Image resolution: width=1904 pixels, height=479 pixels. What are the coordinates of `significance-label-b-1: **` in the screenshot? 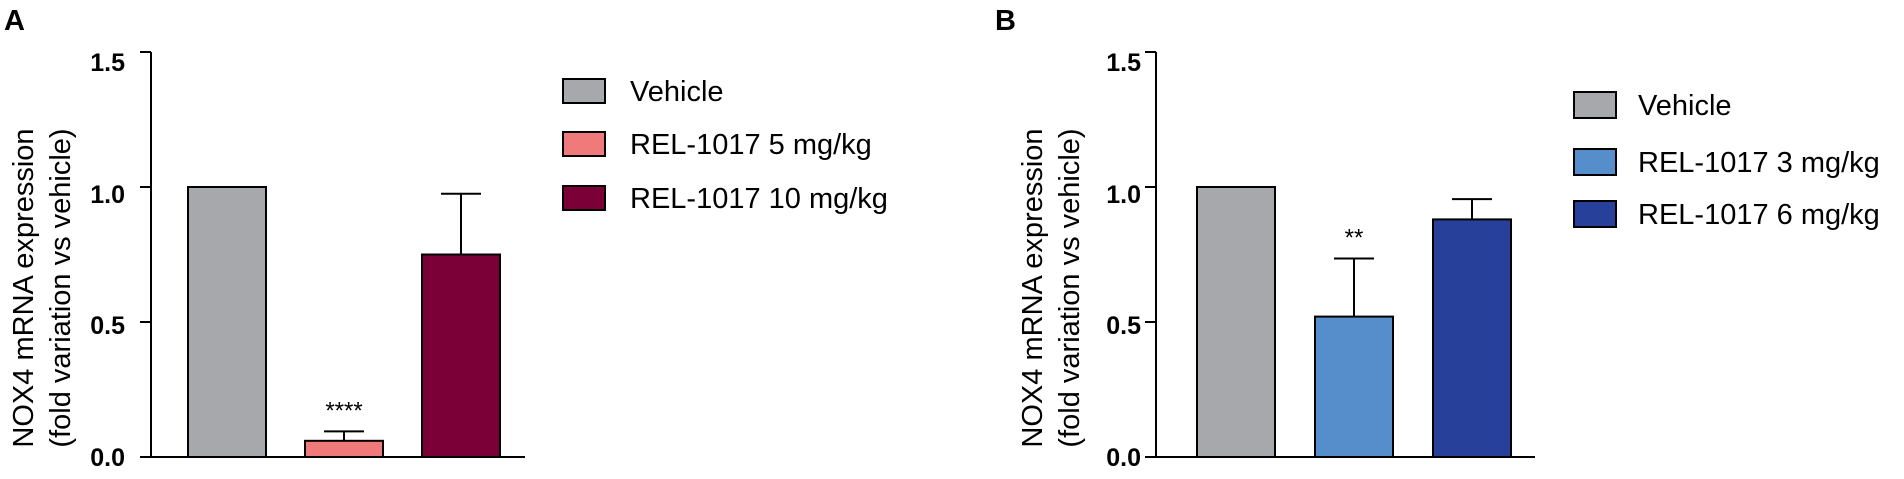 It's located at (1354, 238).